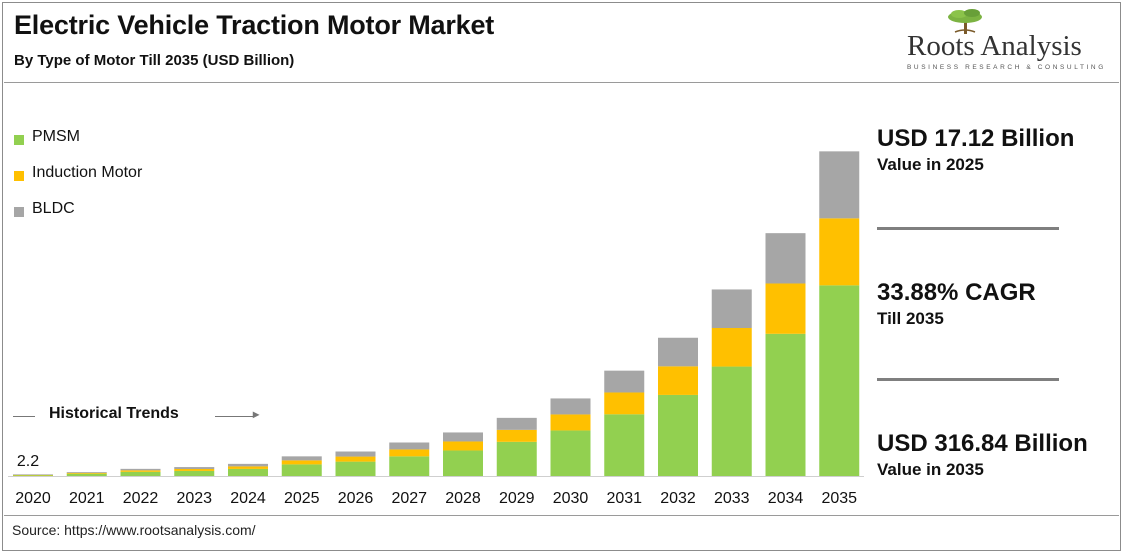 The image size is (1123, 553). What do you see at coordinates (355, 468) in the screenshot?
I see `bar-2026-pmsm` at bounding box center [355, 468].